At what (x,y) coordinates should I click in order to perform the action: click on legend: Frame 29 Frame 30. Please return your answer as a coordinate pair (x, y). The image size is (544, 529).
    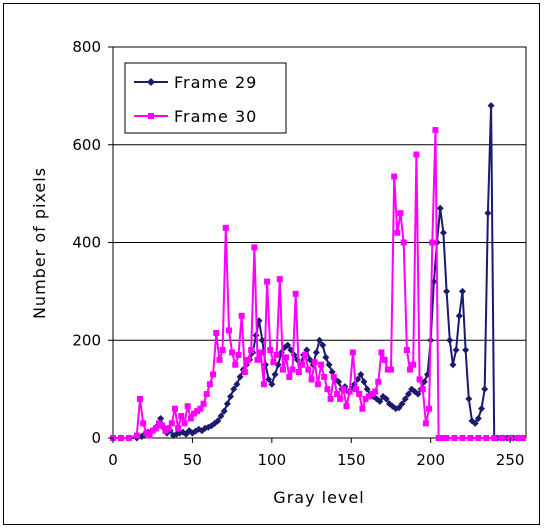
    Looking at the image, I should click on (205, 98).